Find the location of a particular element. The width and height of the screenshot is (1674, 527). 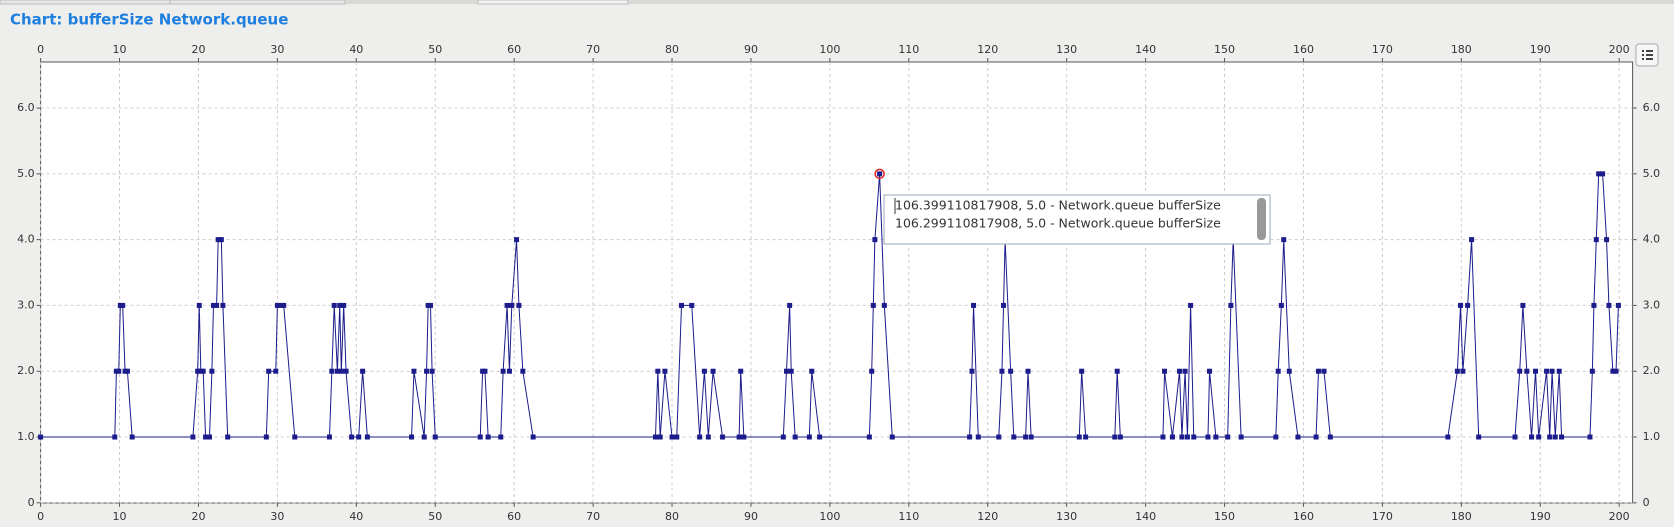

x-tick-label: 150 is located at coordinates (1224, 49).